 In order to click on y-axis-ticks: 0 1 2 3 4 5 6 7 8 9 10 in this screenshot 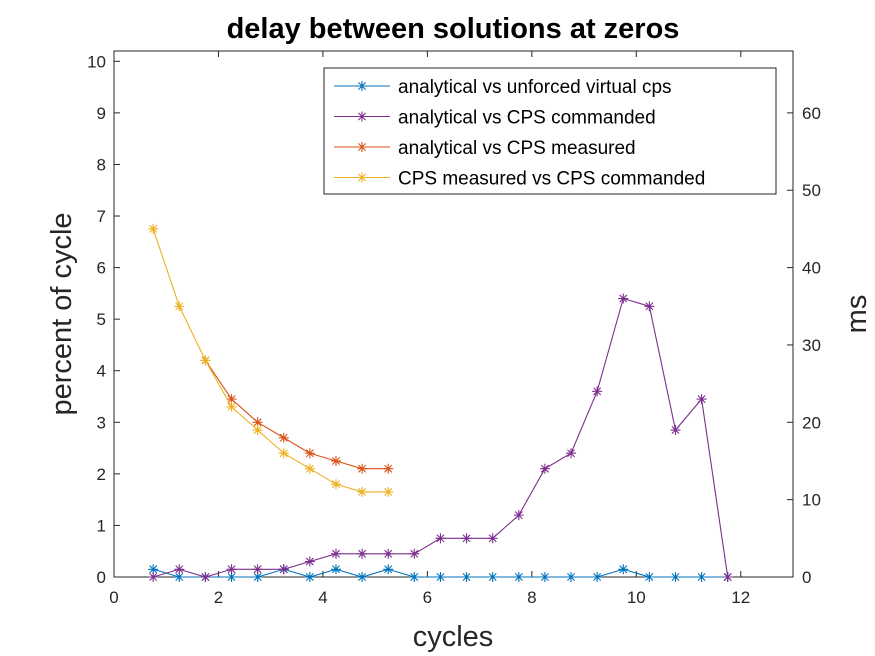, I will do `click(103, 319)`.